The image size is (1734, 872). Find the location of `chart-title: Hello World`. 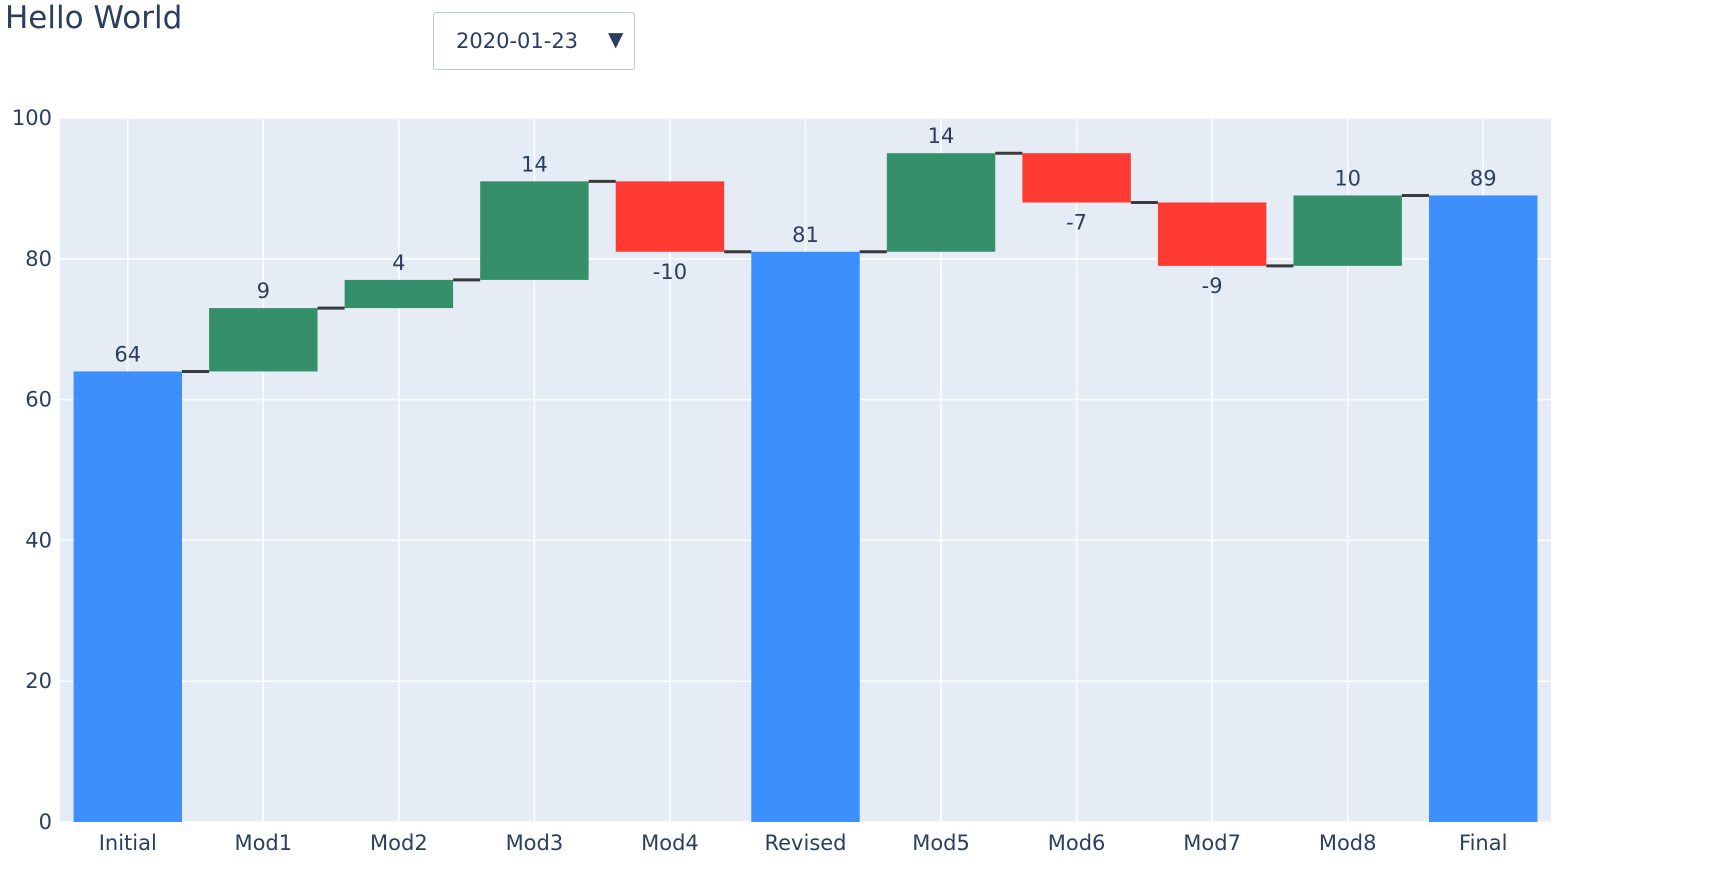

chart-title: Hello World is located at coordinates (94, 18).